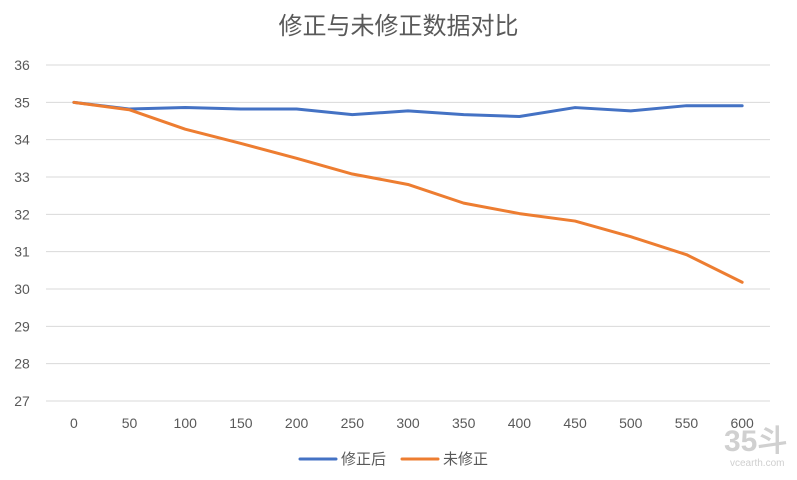  Describe the element at coordinates (186, 423) in the screenshot. I see `x-tick-label: 100` at that location.